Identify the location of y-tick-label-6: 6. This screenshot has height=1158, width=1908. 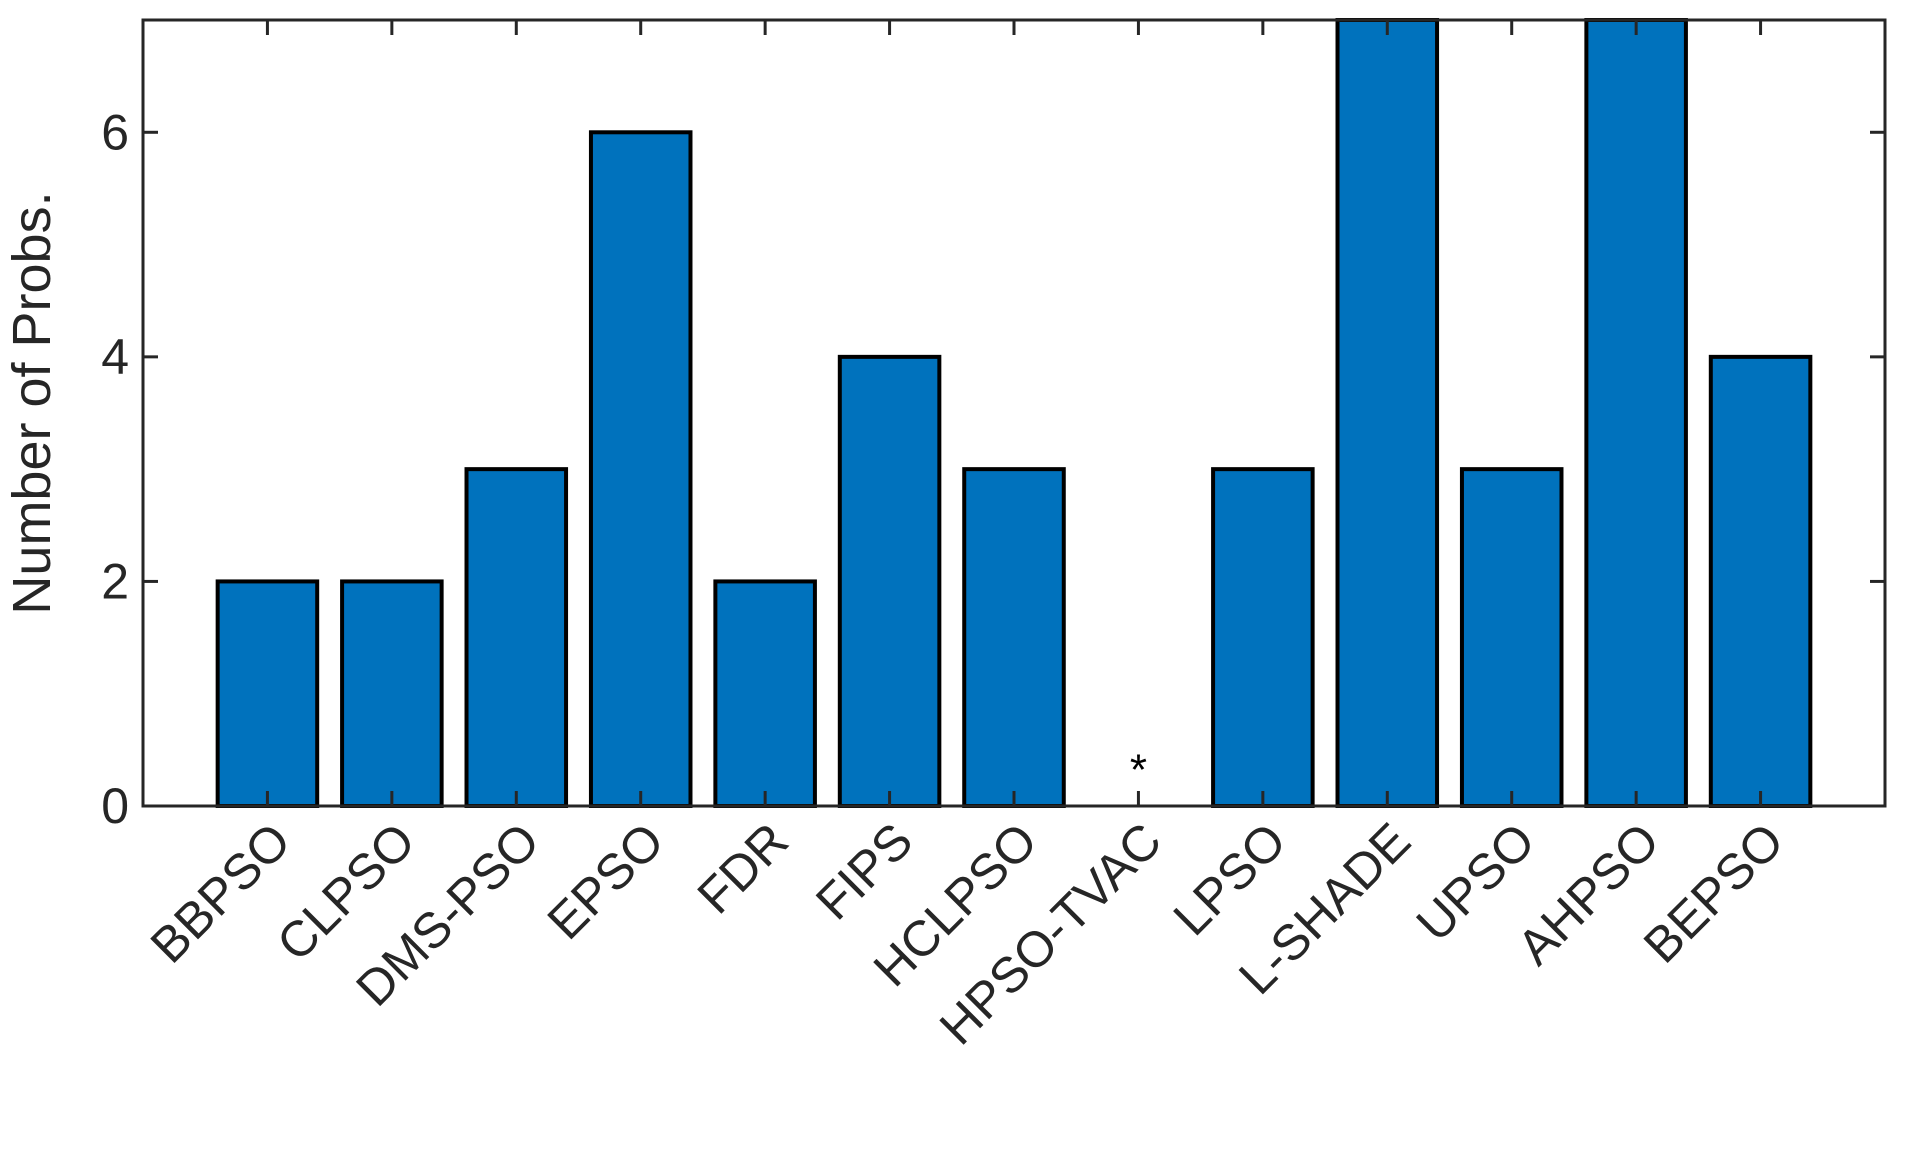
(115, 132).